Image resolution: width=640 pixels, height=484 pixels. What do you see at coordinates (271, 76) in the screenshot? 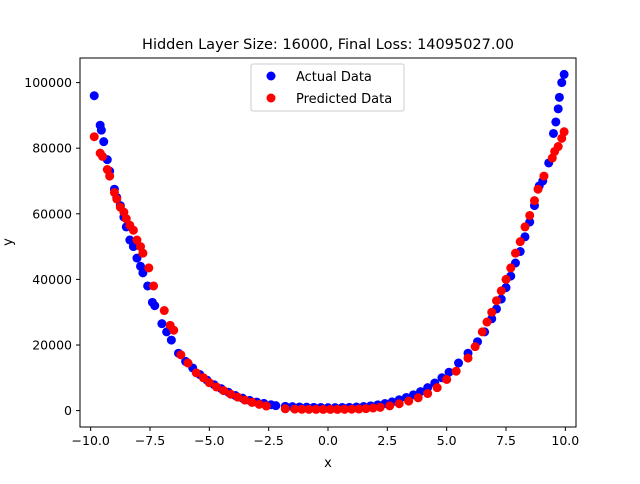
I see `legend-marker-actual` at bounding box center [271, 76].